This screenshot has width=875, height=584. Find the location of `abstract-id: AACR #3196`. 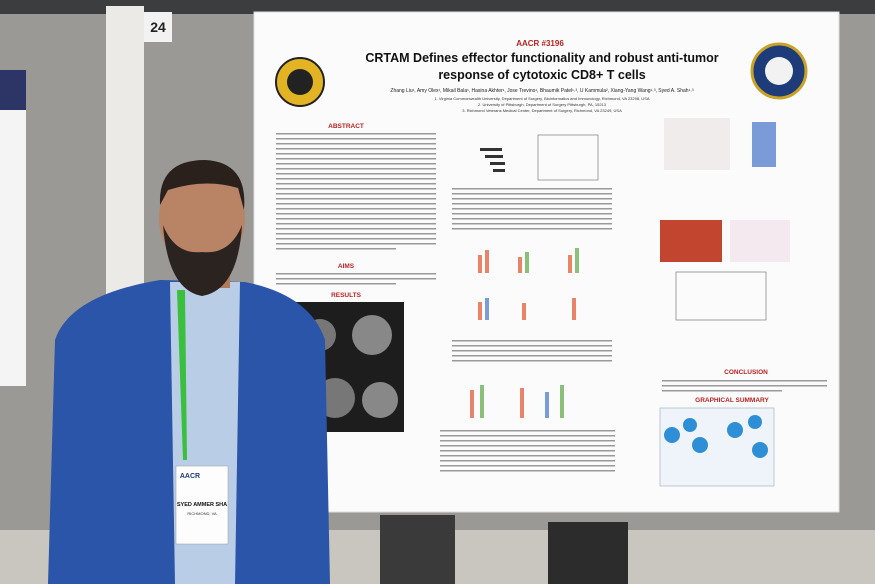

abstract-id: AACR #3196 is located at coordinates (540, 43).